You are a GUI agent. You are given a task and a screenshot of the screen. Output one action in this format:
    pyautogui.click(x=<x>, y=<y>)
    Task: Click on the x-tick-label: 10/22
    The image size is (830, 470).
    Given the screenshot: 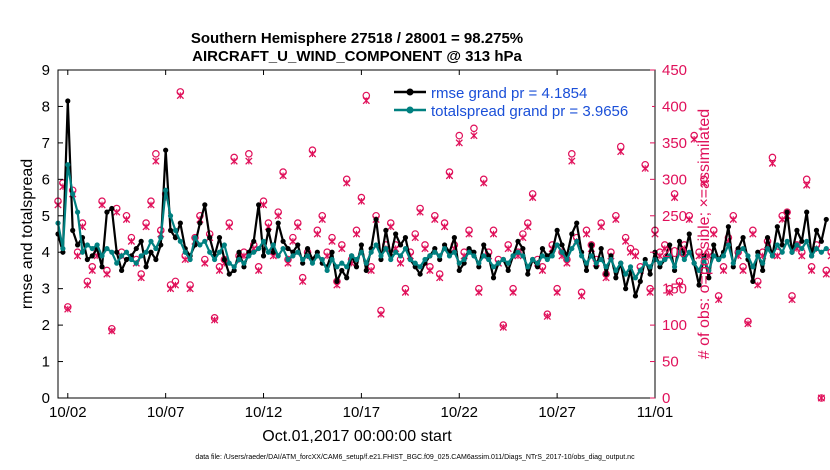 What is the action you would take?
    pyautogui.click(x=459, y=412)
    